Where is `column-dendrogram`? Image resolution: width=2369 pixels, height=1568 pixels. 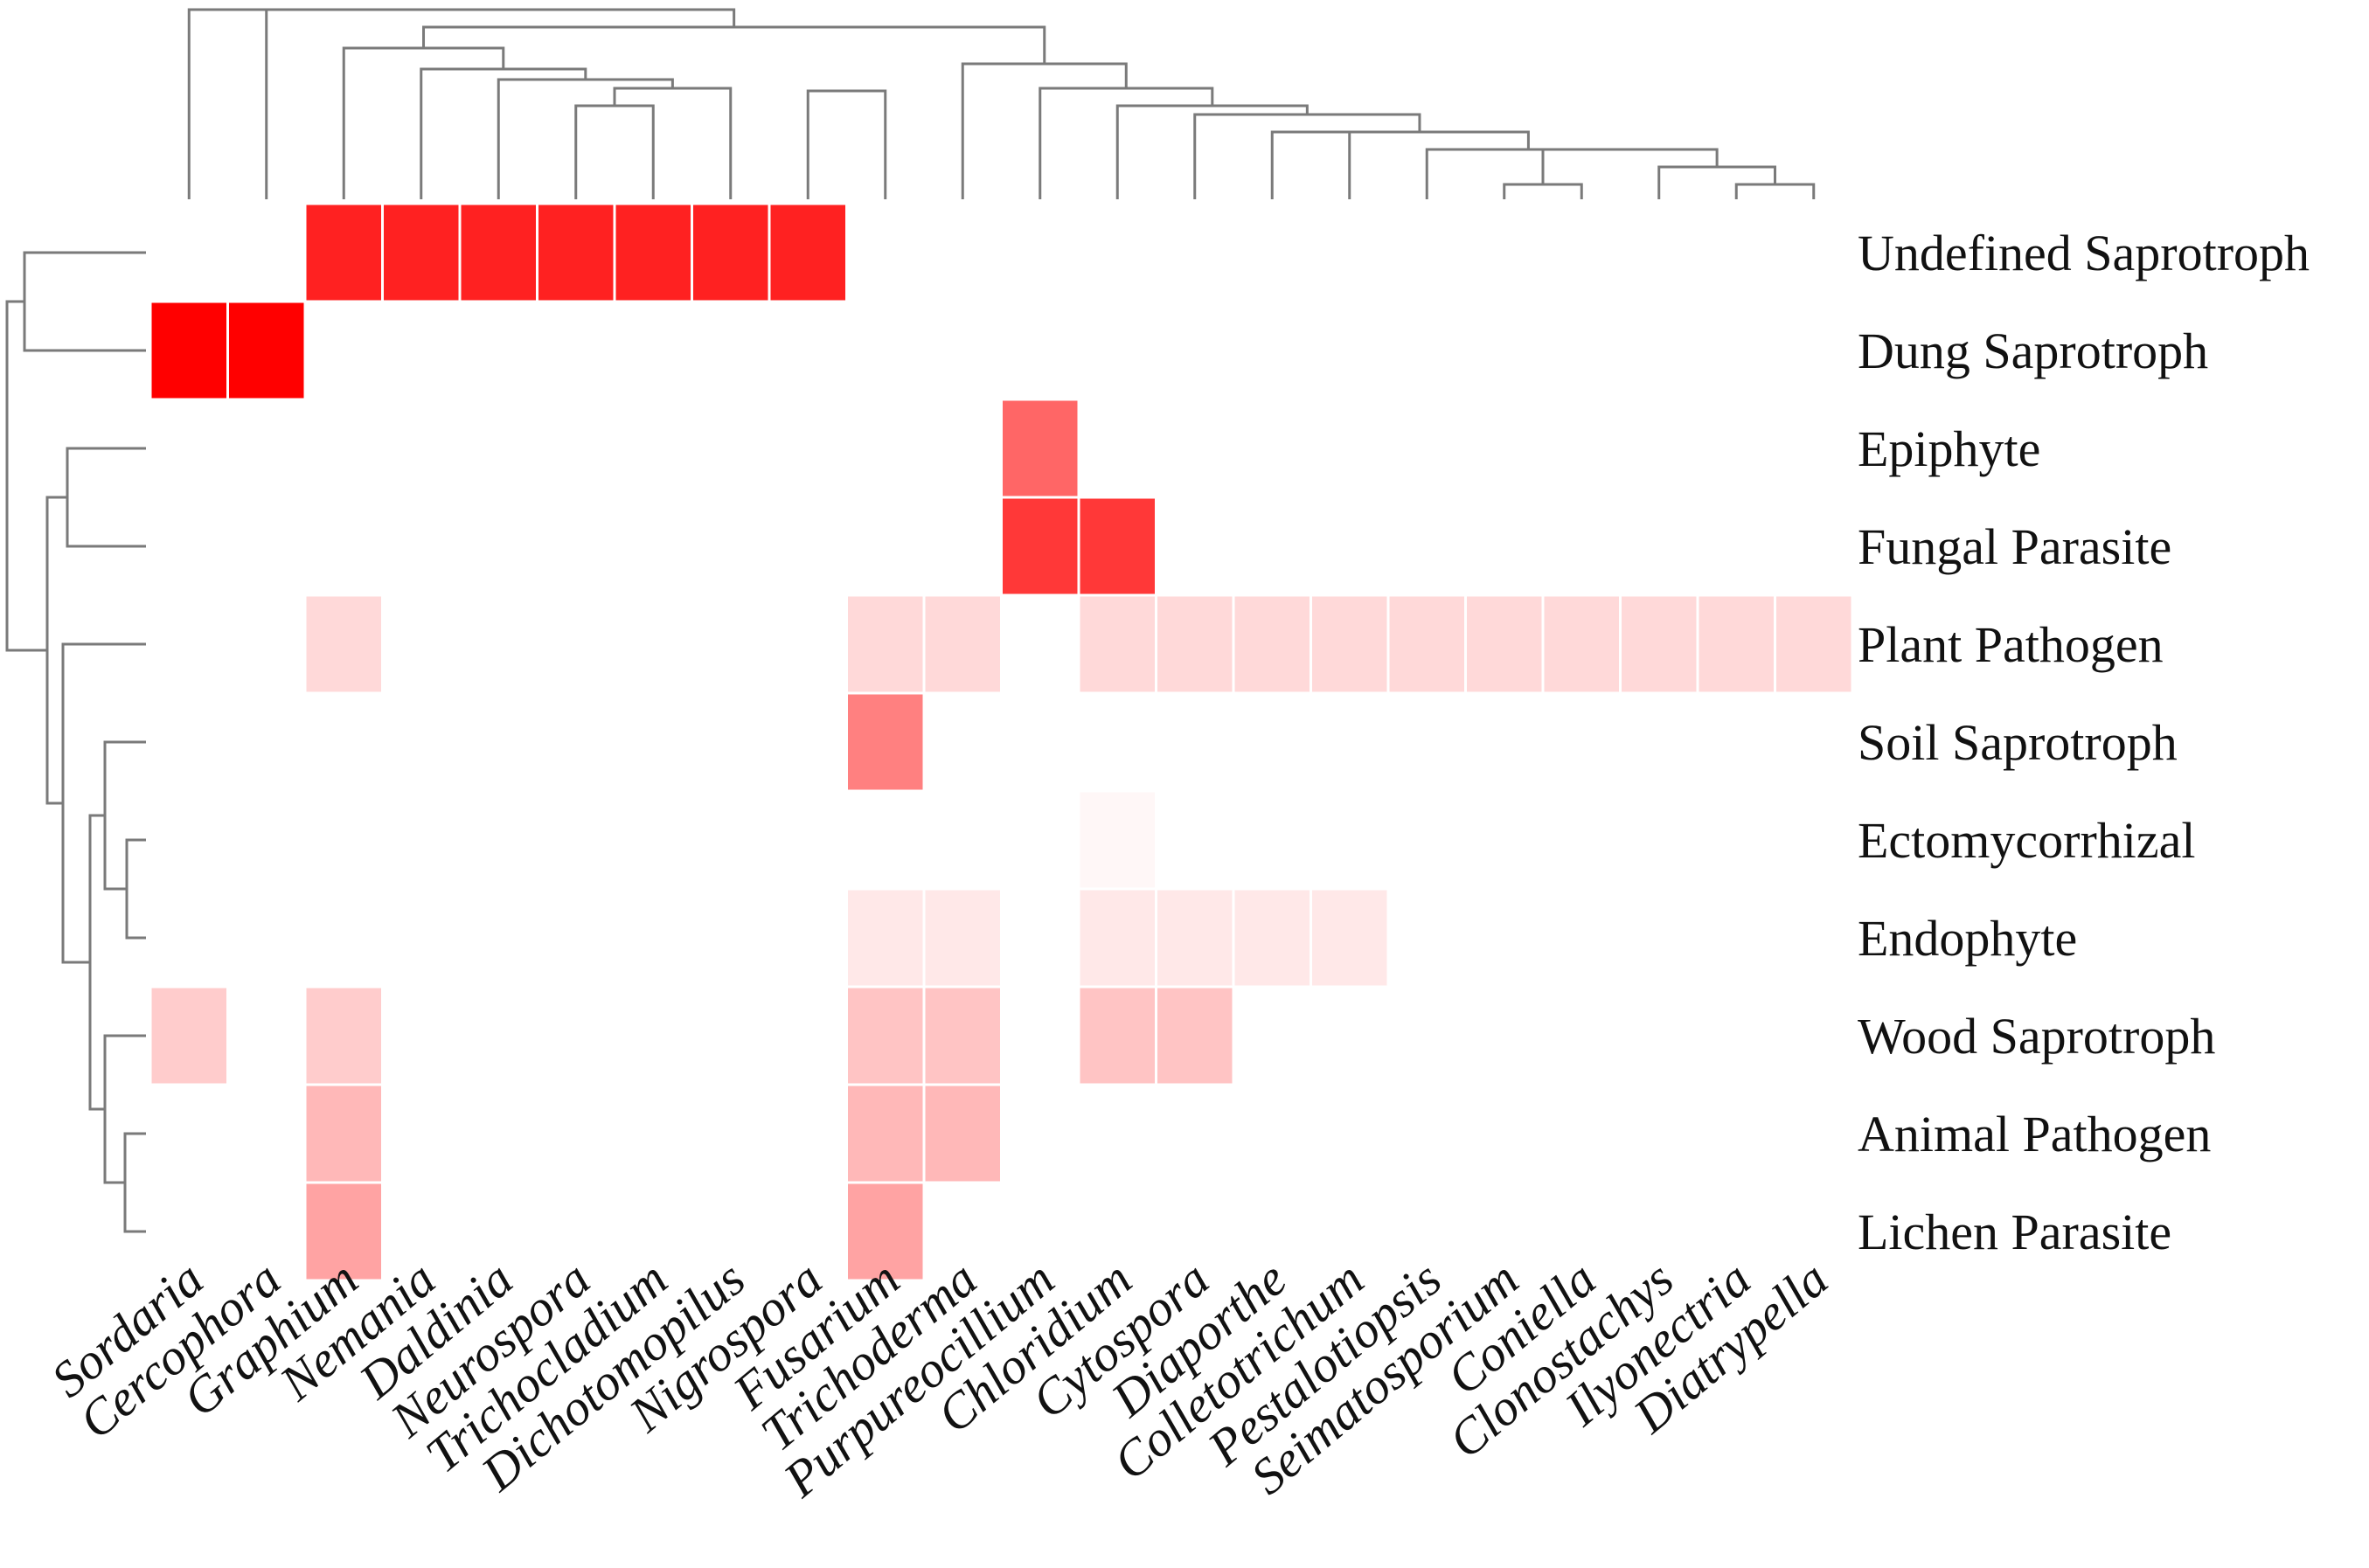
column-dendrogram is located at coordinates (1002, 104).